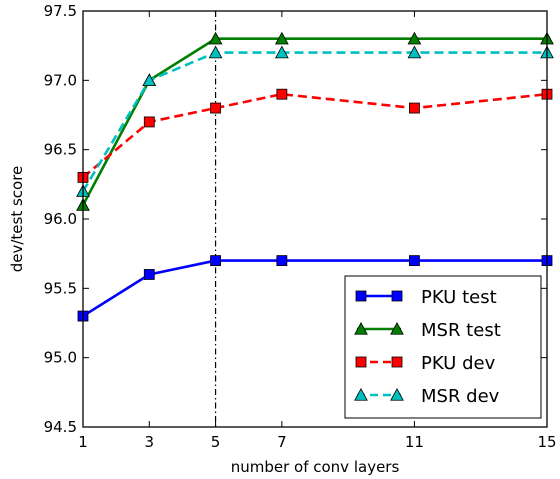 The image size is (560, 479). What do you see at coordinates (461, 330) in the screenshot?
I see `legend-label: MSR test` at bounding box center [461, 330].